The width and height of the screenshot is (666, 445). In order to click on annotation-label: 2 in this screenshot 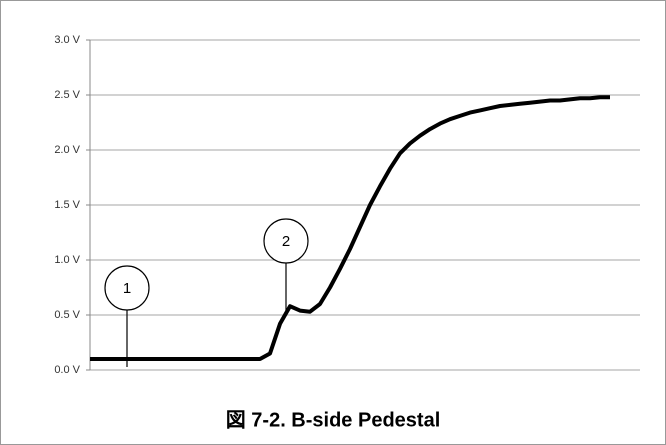, I will do `click(286, 241)`.